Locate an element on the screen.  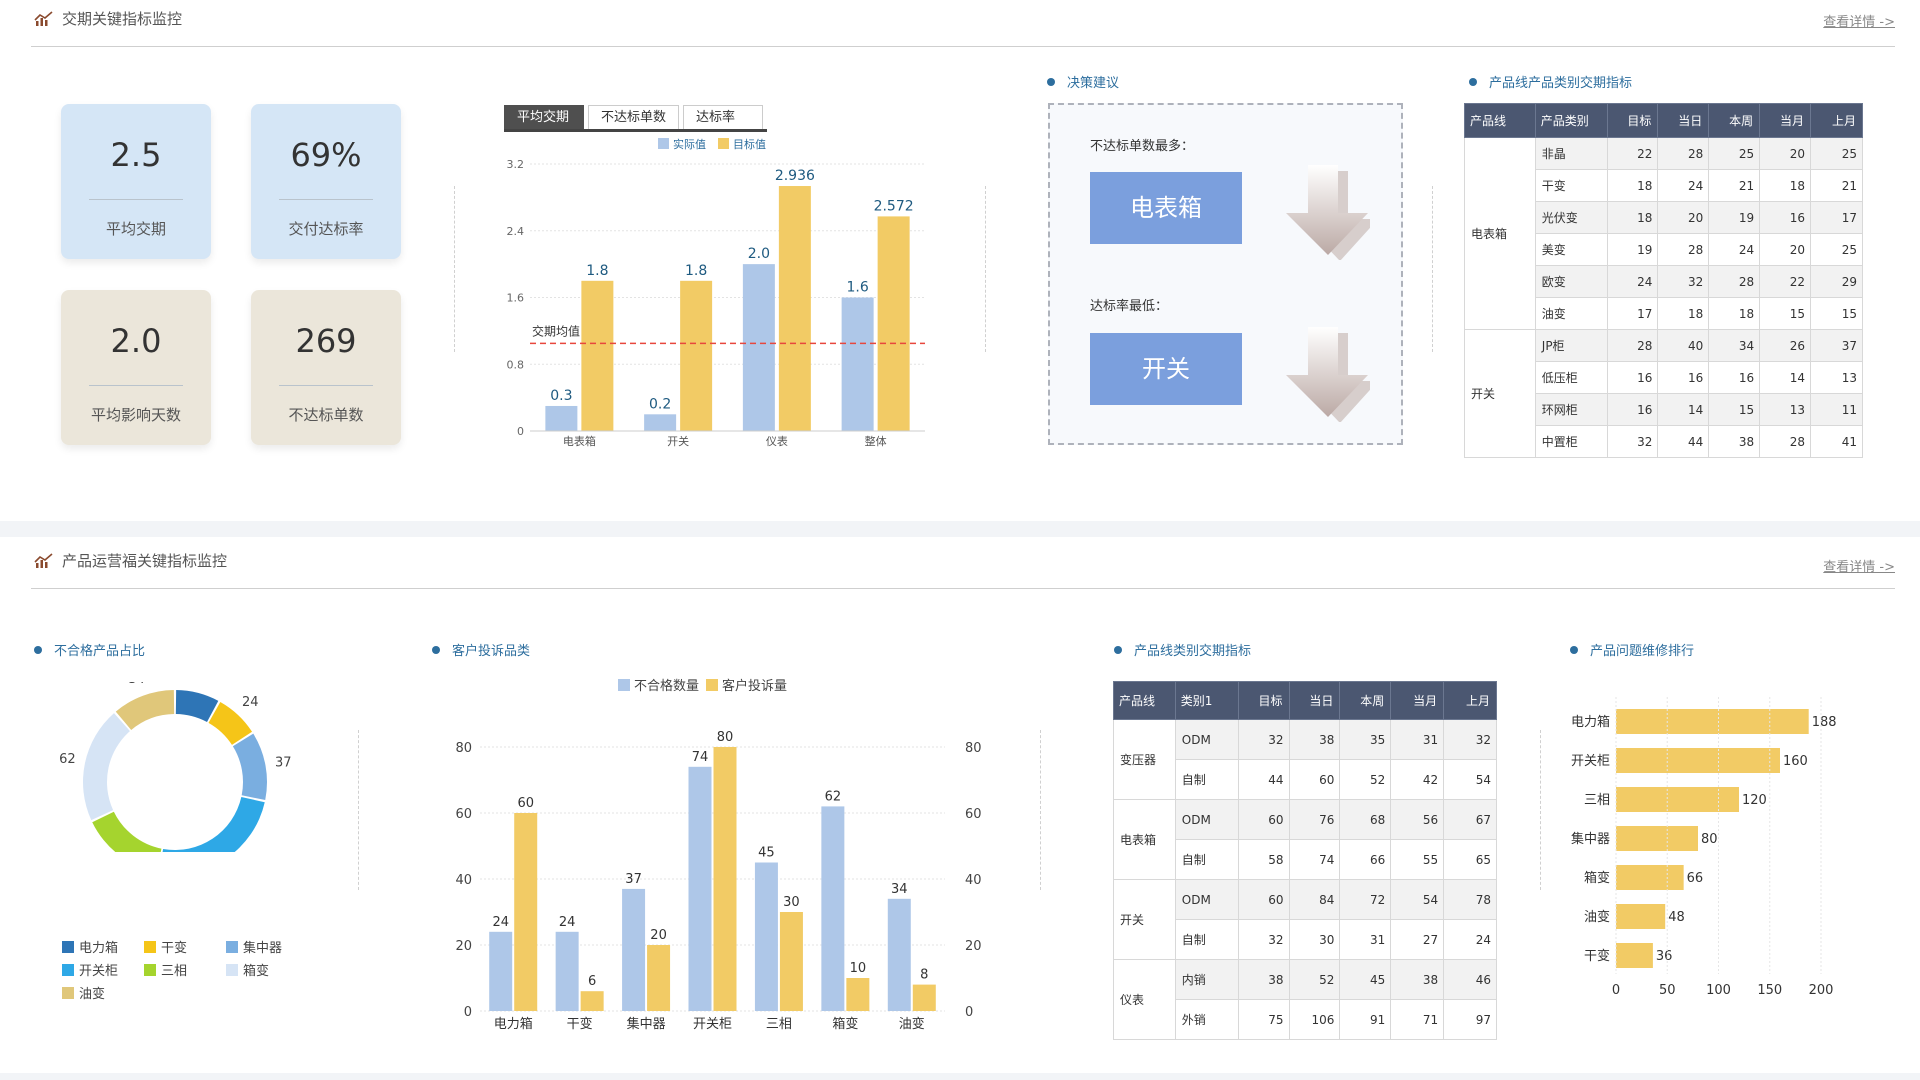
data-label: 1.6 is located at coordinates (857, 288).